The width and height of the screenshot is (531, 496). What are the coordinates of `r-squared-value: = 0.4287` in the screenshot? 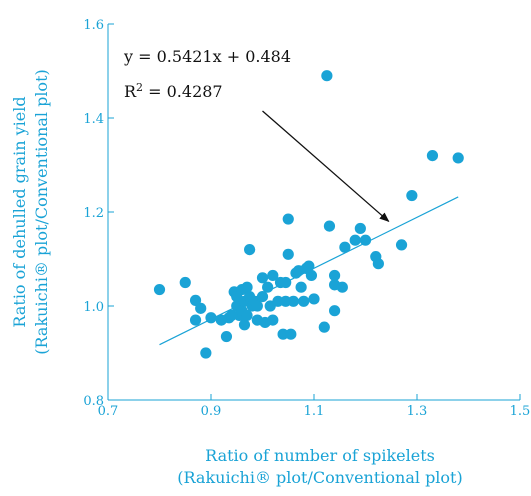 It's located at (183, 91).